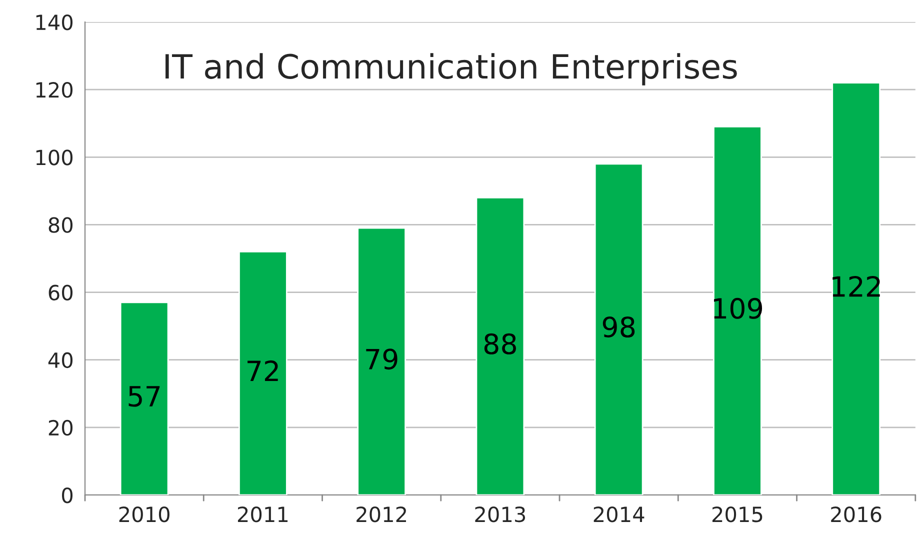 The width and height of the screenshot is (920, 542). I want to click on x-tick-label: 2013, so click(500, 514).